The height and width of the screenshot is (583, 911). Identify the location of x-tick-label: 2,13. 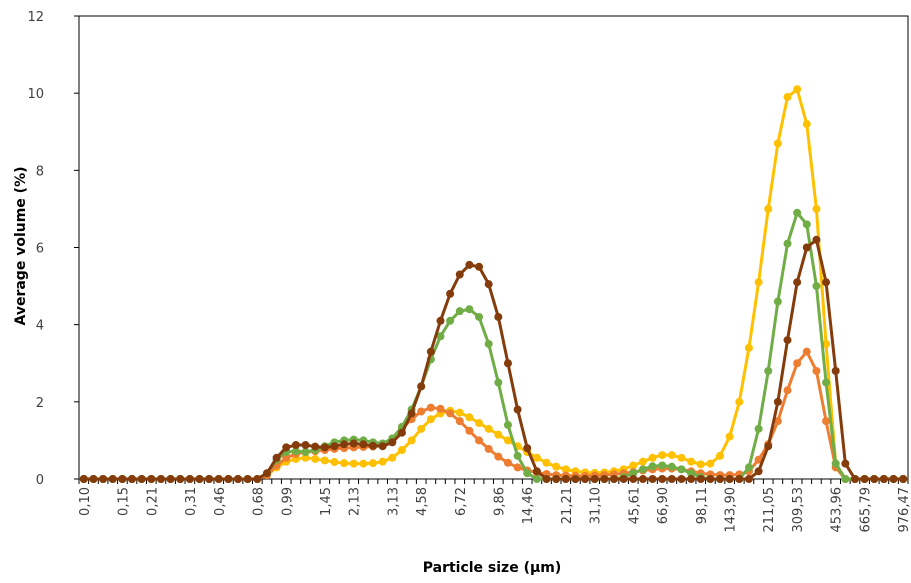
(355, 501).